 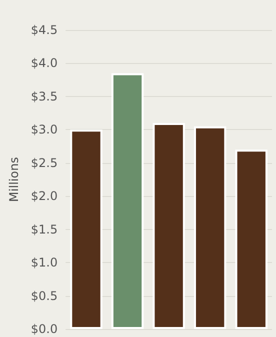 What do you see at coordinates (44, 263) in the screenshot?
I see `y-tick-label: $1.0` at bounding box center [44, 263].